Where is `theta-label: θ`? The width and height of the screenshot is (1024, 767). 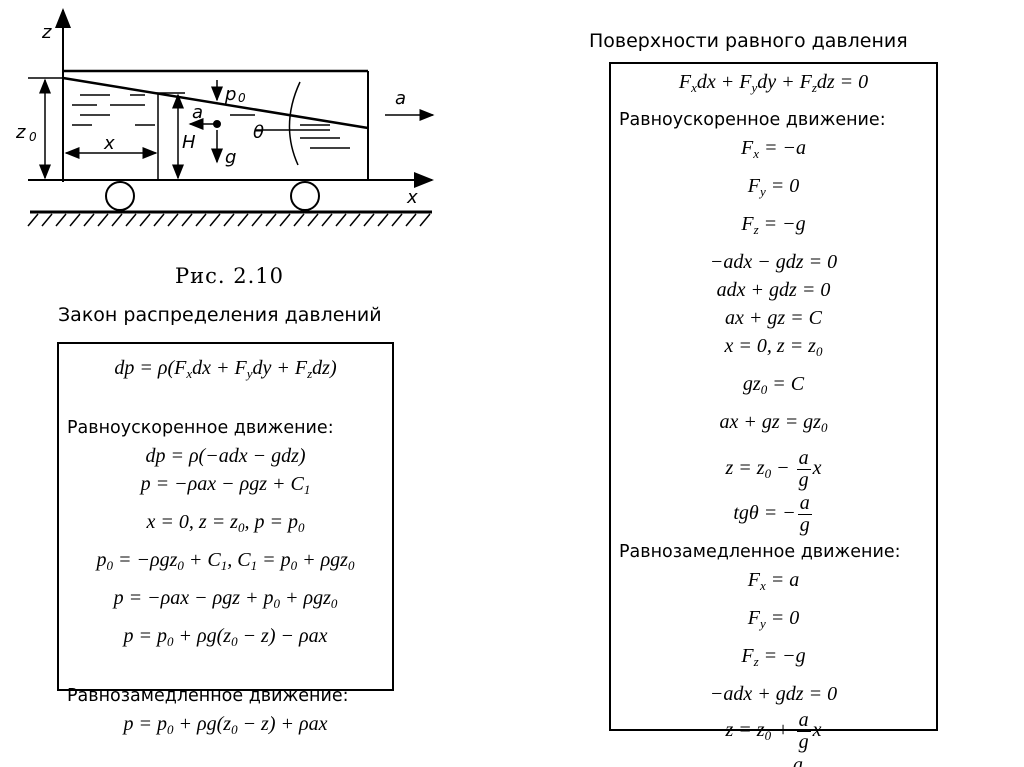 theta-label: θ is located at coordinates (258, 132).